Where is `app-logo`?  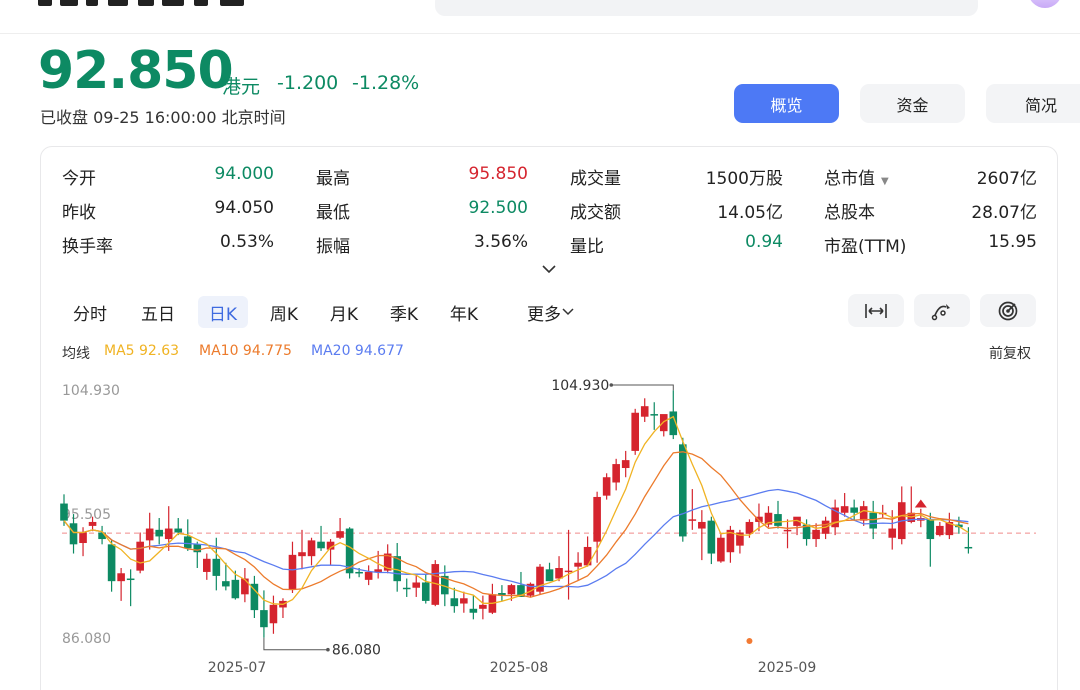 app-logo is located at coordinates (144, 3).